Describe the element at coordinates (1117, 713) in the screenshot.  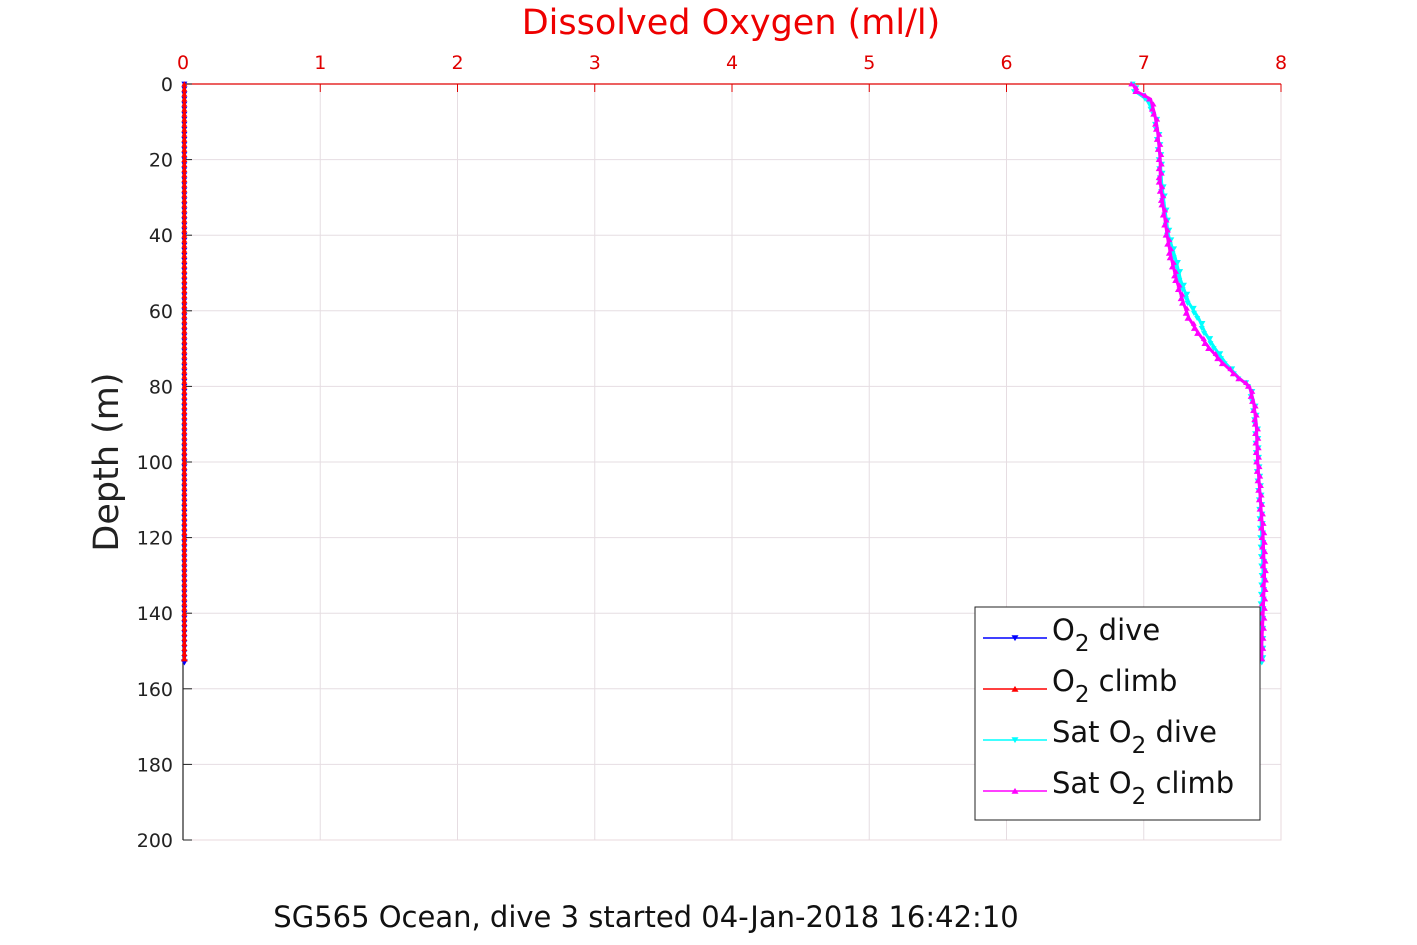
I see `legend-box` at that location.